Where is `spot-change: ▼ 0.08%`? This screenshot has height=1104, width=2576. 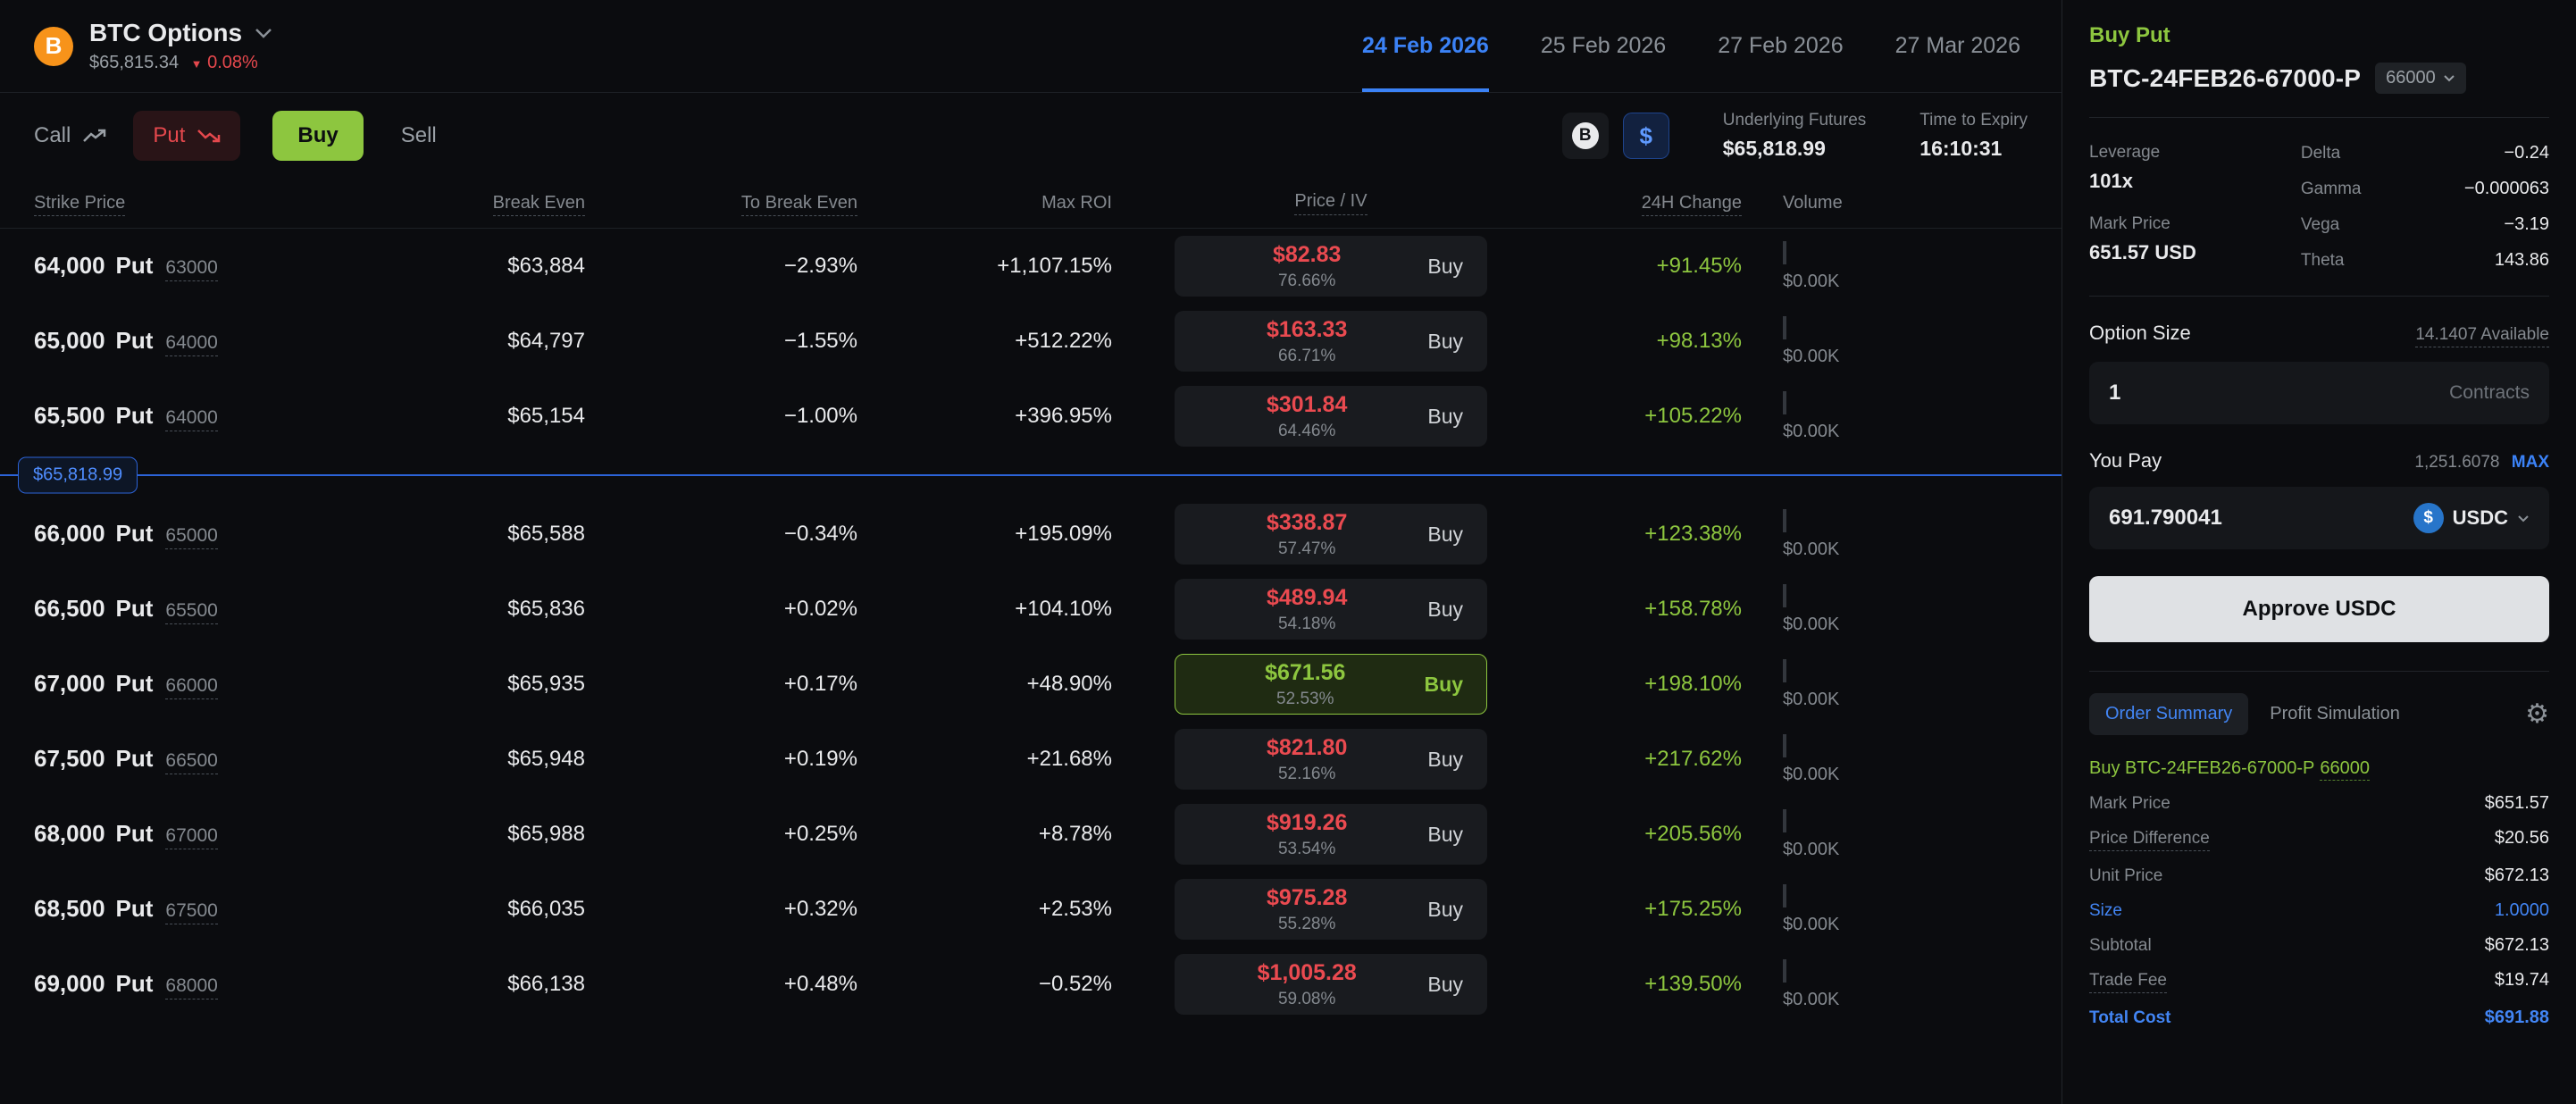 spot-change: ▼ 0.08% is located at coordinates (225, 63).